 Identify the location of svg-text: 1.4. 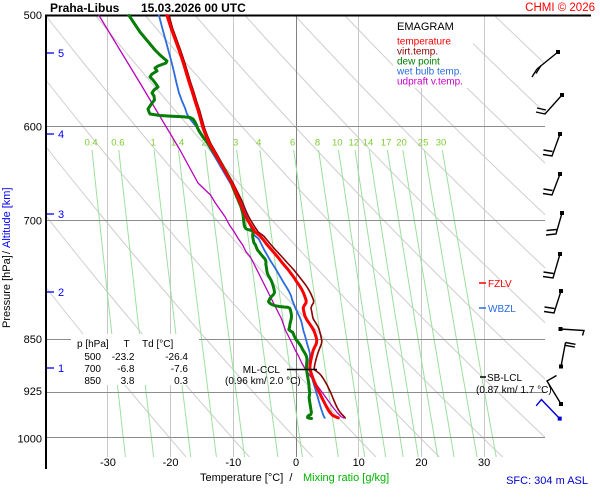
(177, 143).